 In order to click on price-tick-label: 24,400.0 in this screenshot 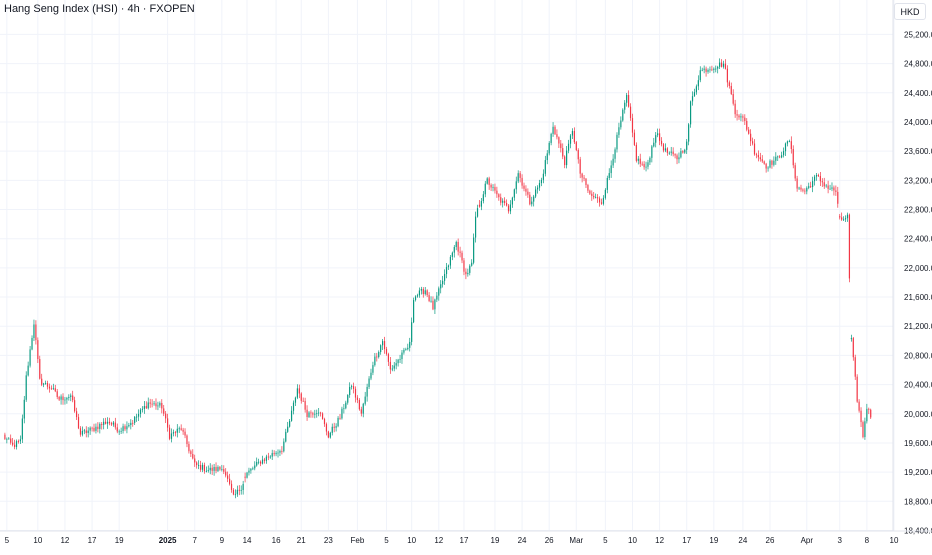, I will do `click(918, 93)`.